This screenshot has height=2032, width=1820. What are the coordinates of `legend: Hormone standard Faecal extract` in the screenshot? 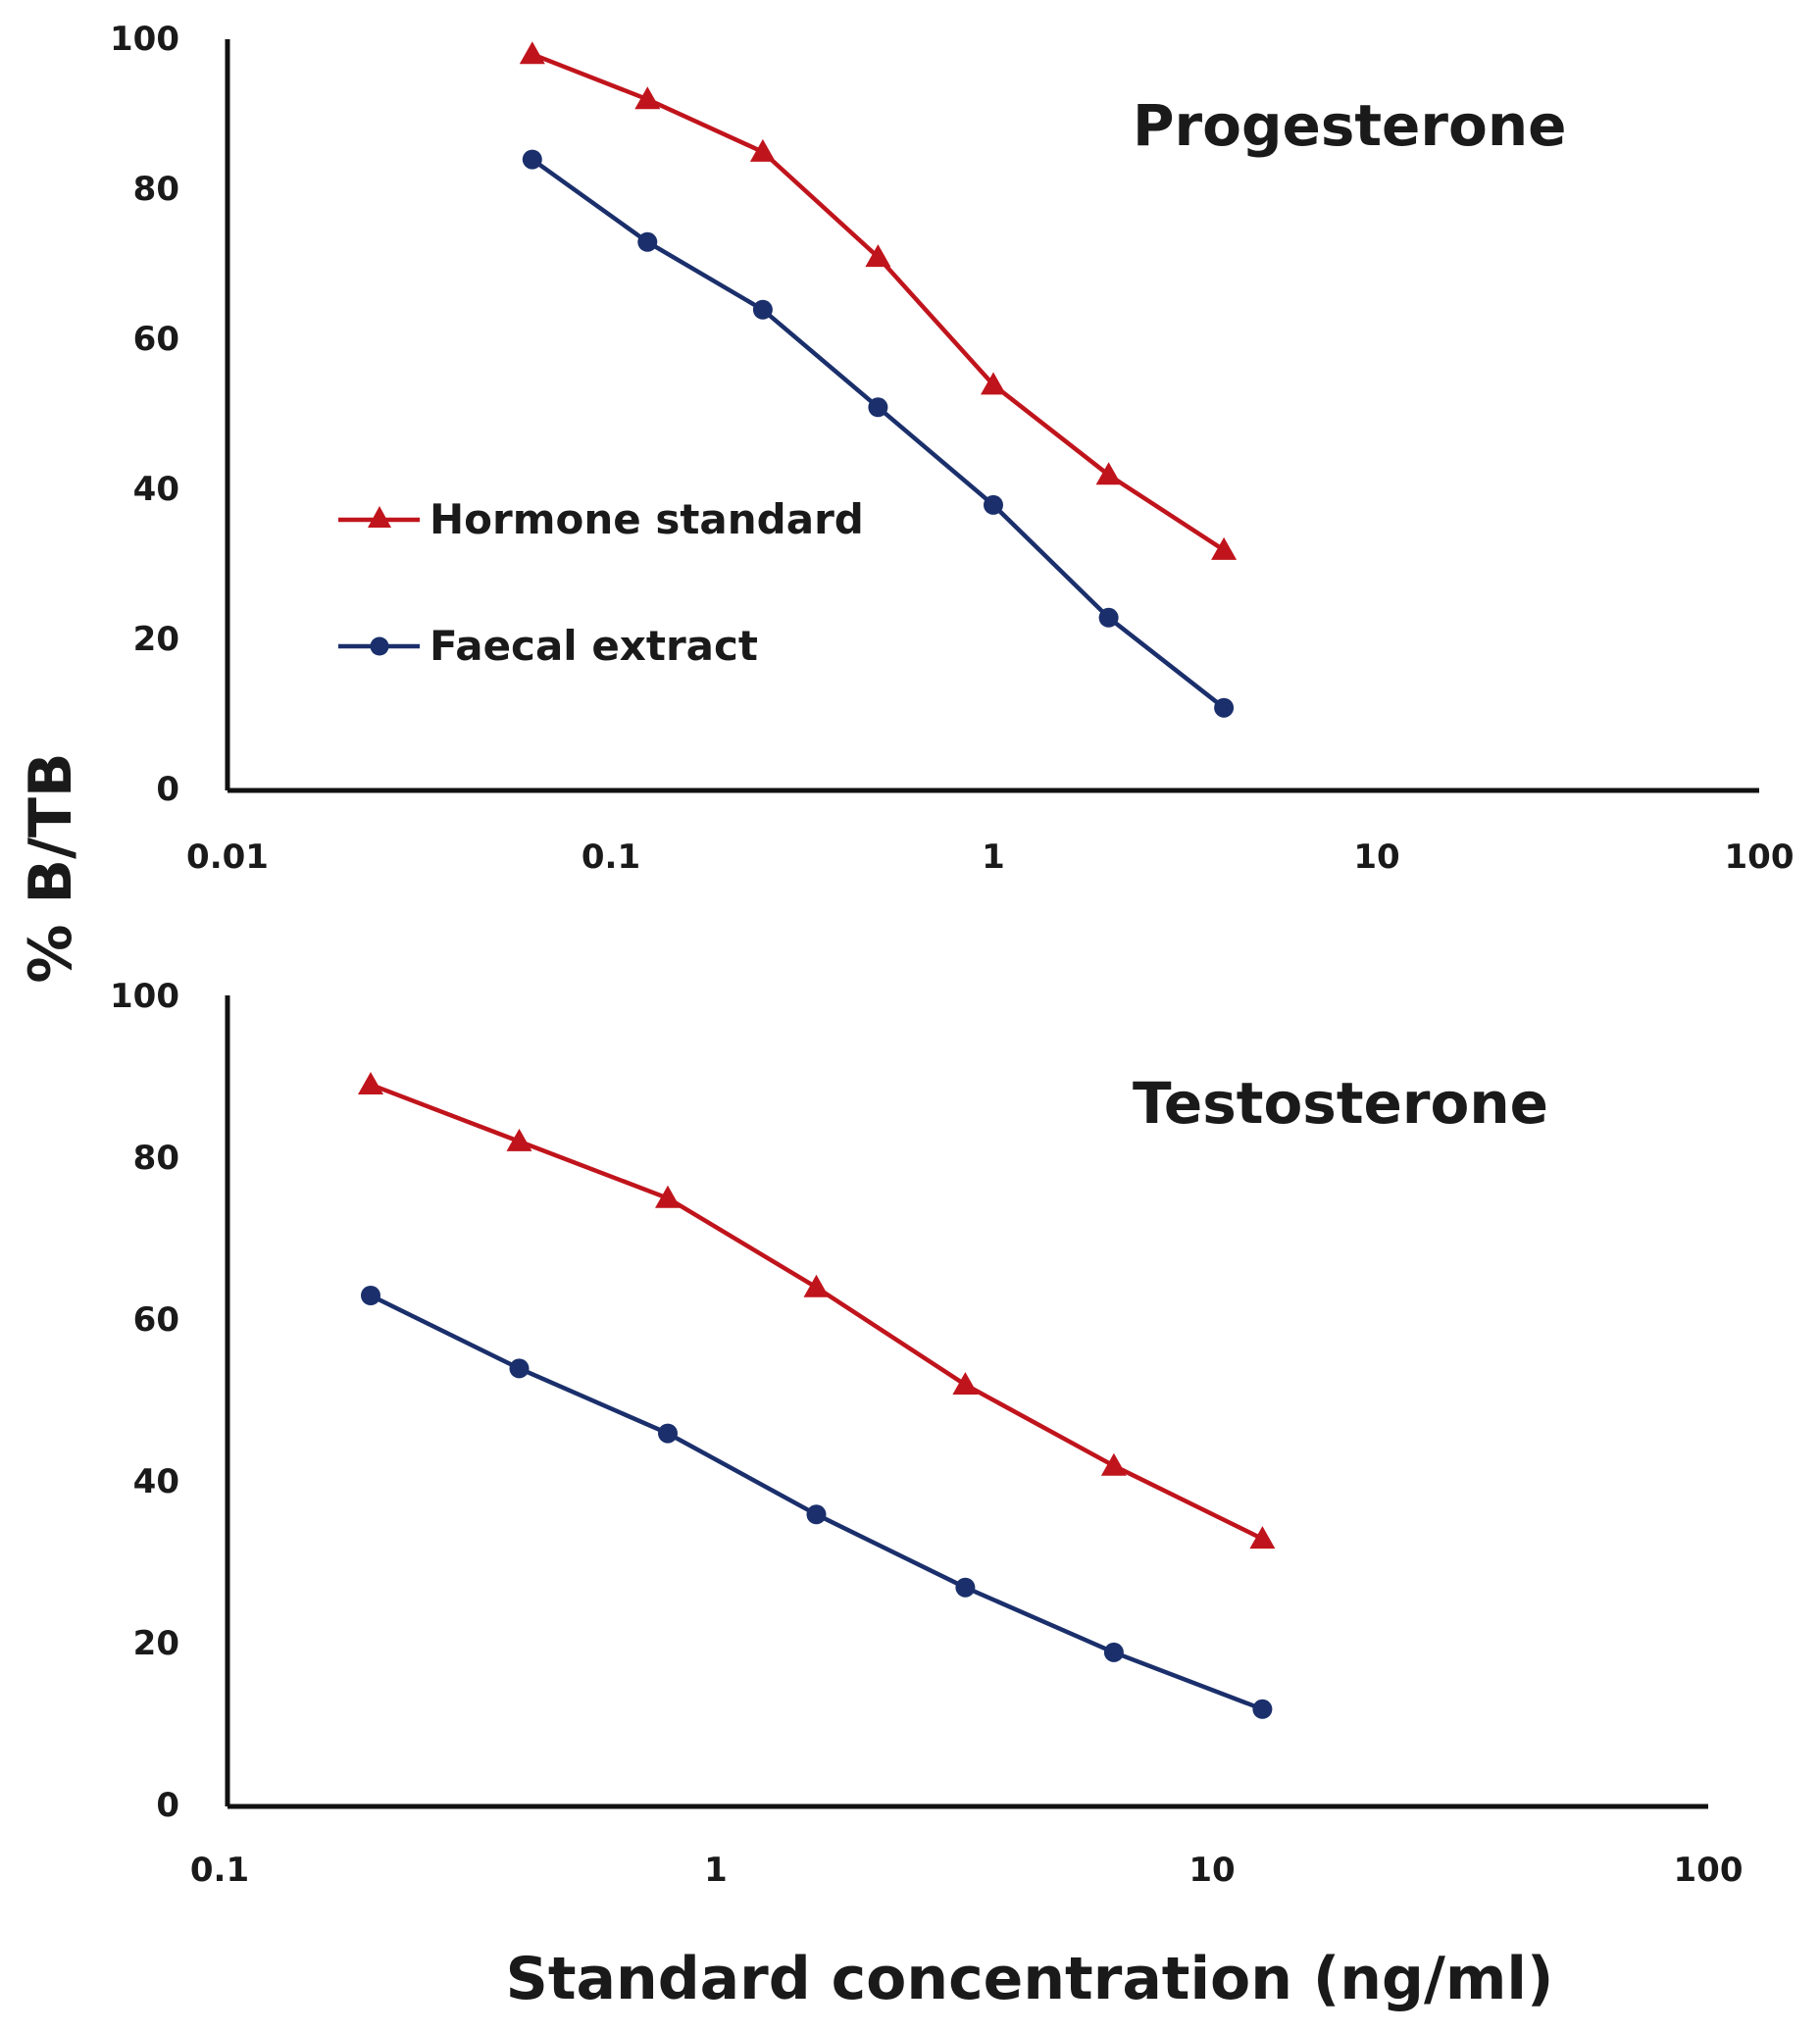 It's located at (601, 582).